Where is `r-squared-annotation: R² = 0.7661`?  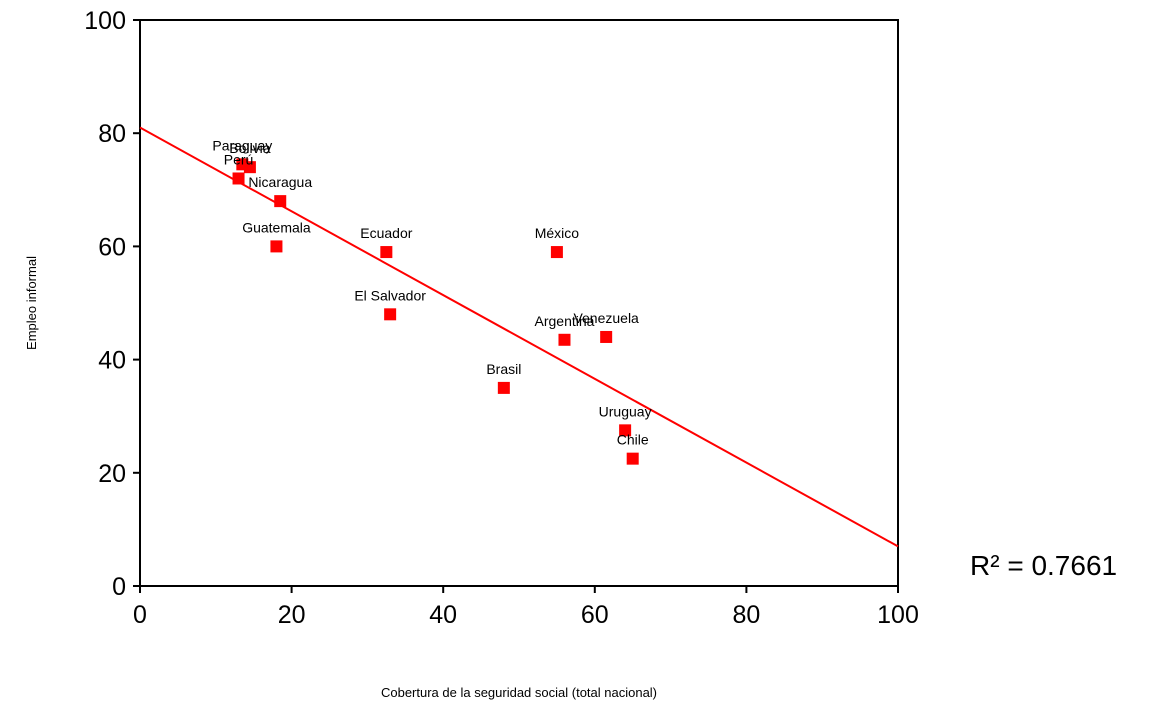
r-squared-annotation: R² = 0.7661 is located at coordinates (1043, 565).